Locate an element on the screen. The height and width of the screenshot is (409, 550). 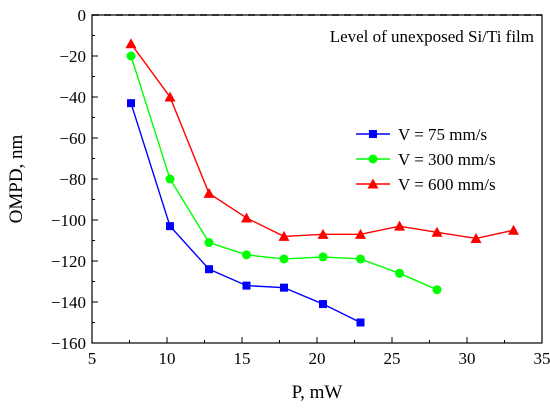
legend-entry-3: V = 600 mm/s is located at coordinates (426, 184).